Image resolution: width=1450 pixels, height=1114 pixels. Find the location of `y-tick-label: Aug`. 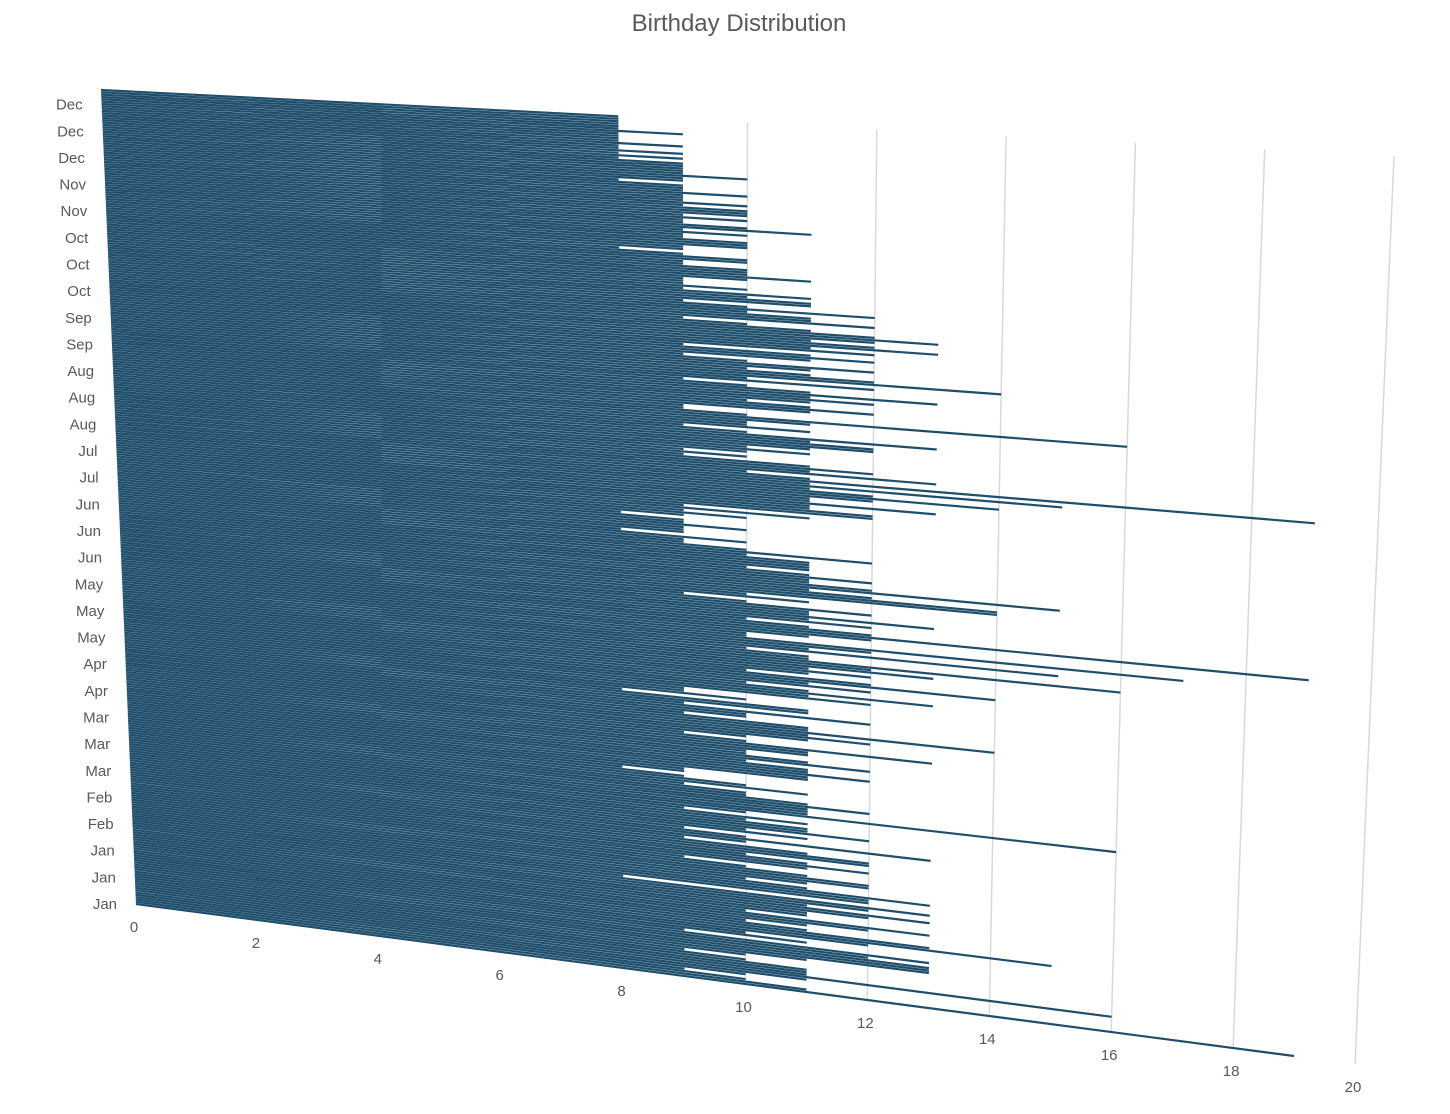

y-tick-label: Aug is located at coordinates (82, 398).